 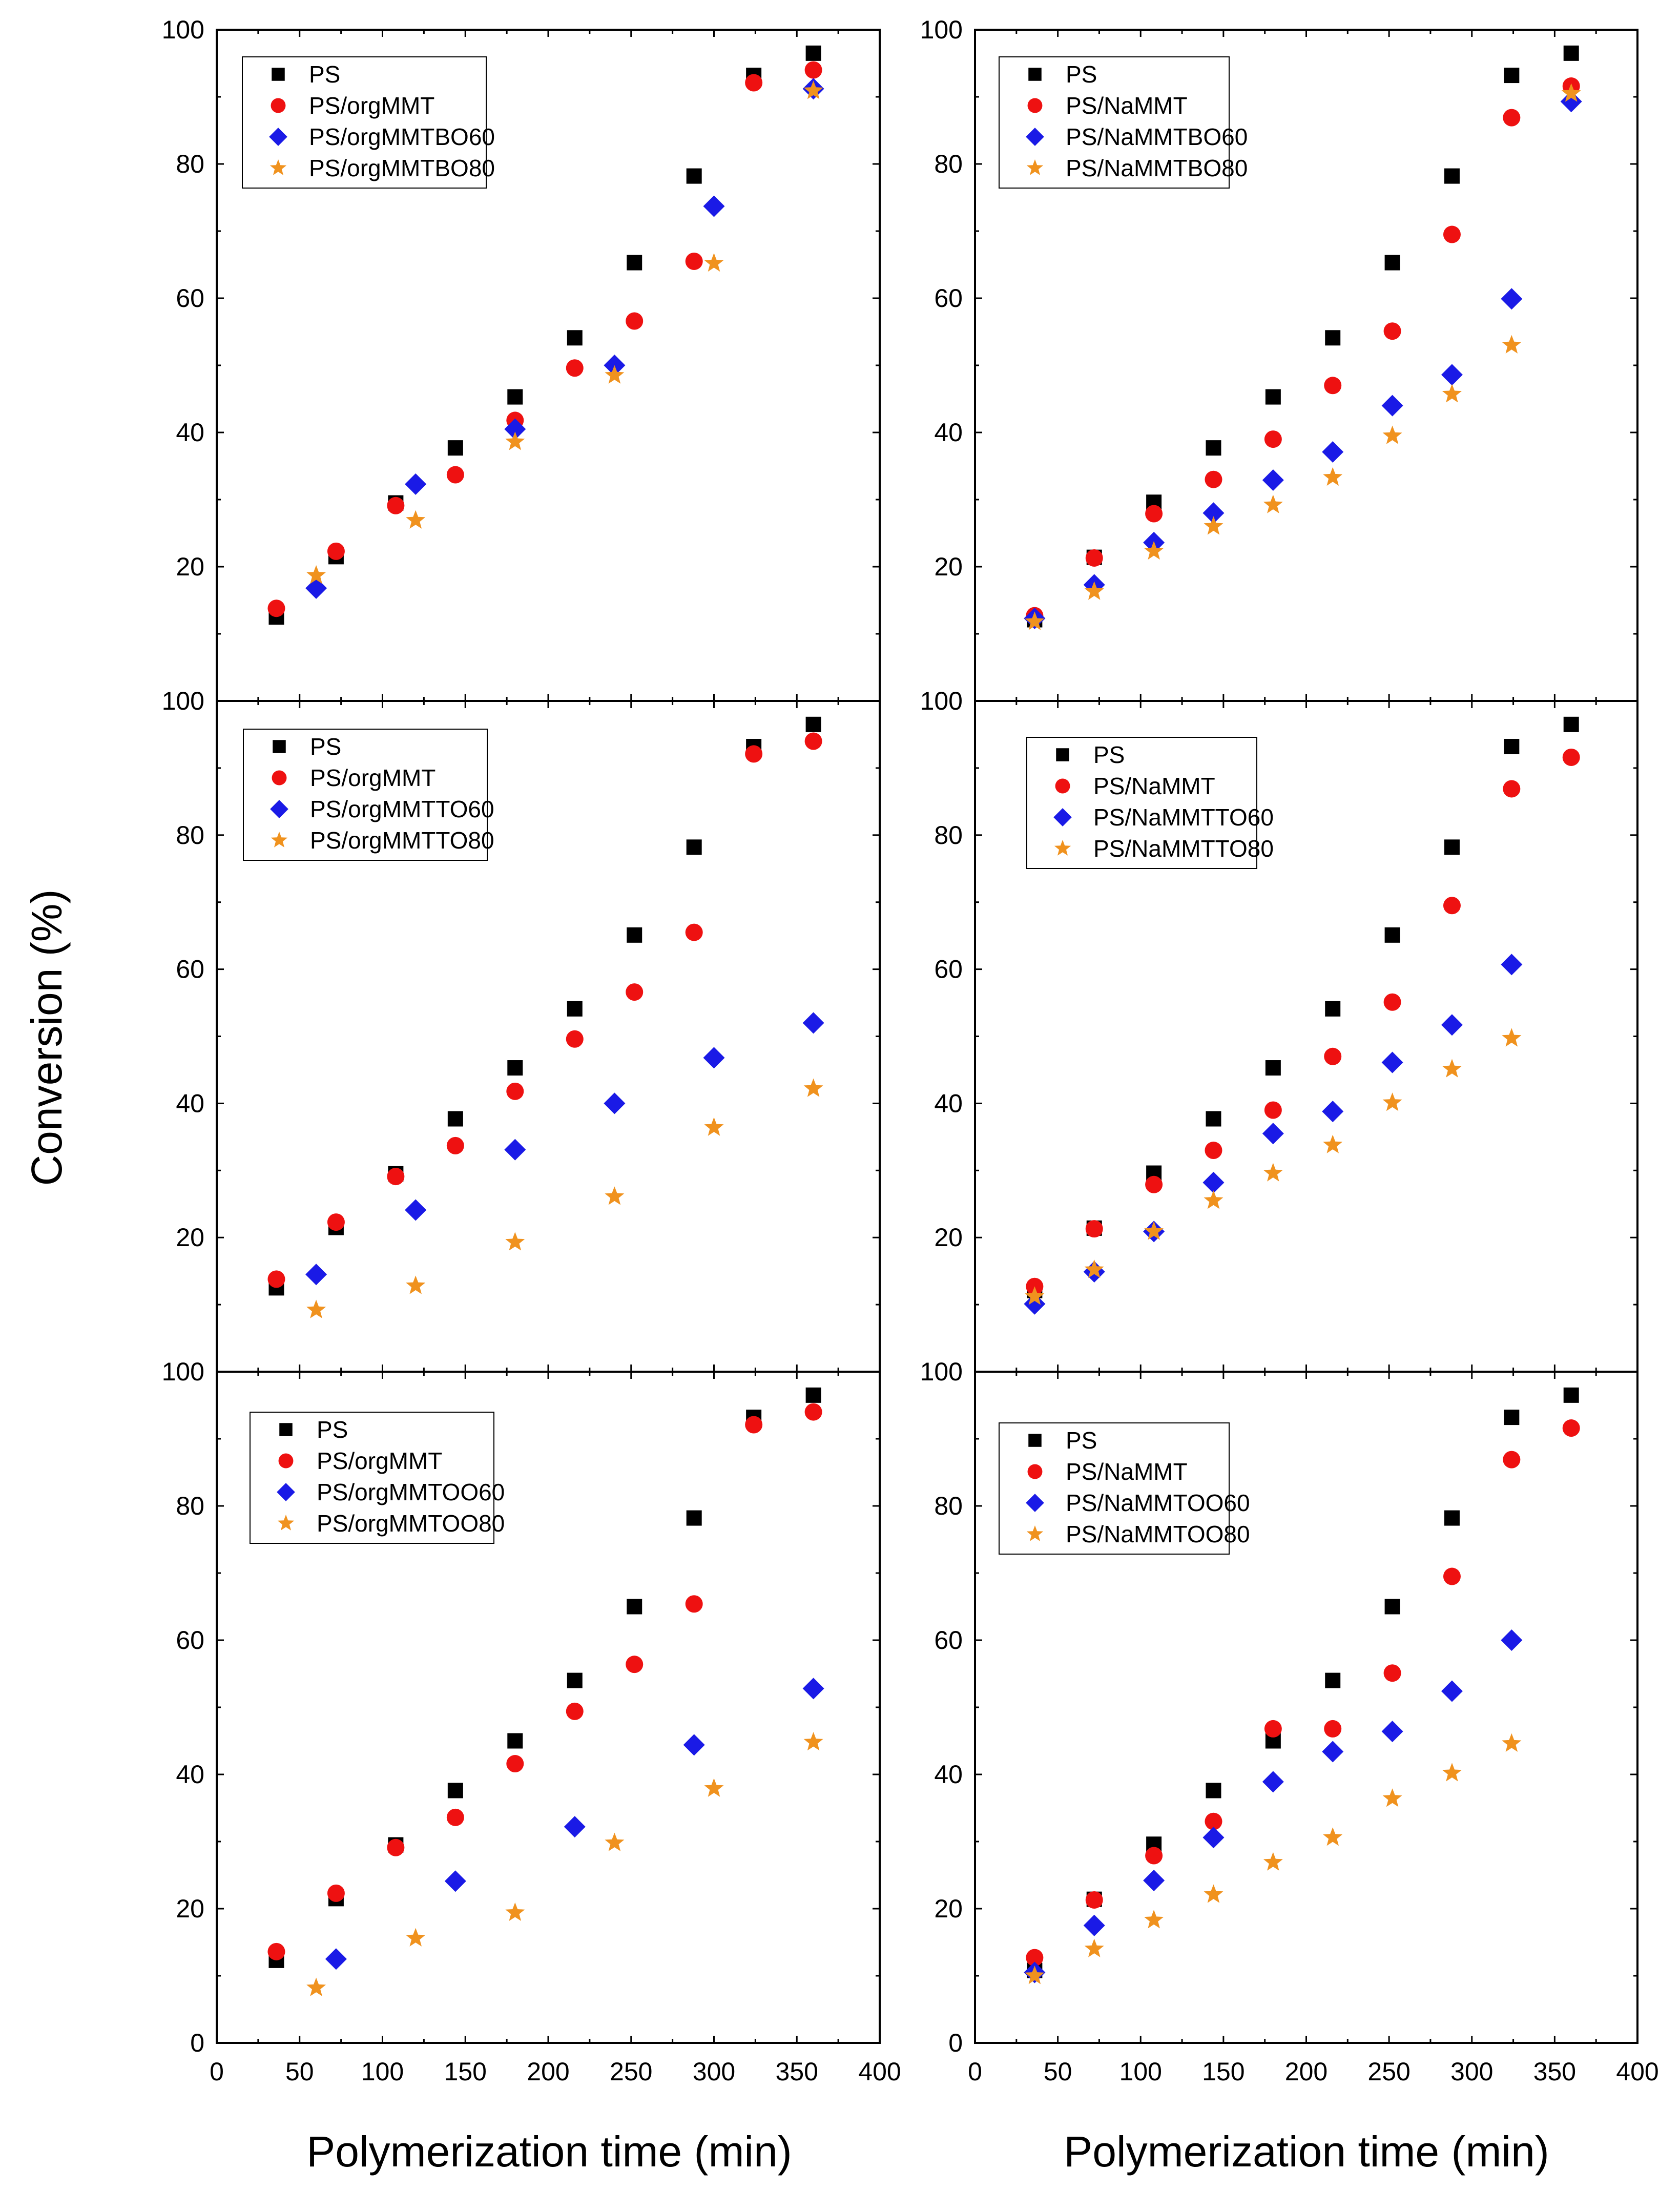 I want to click on panel-top-right-legend: PS PS/NaMMT PS/NaMMTBO60 PS/NaMMTBO80, so click(x=1123, y=122).